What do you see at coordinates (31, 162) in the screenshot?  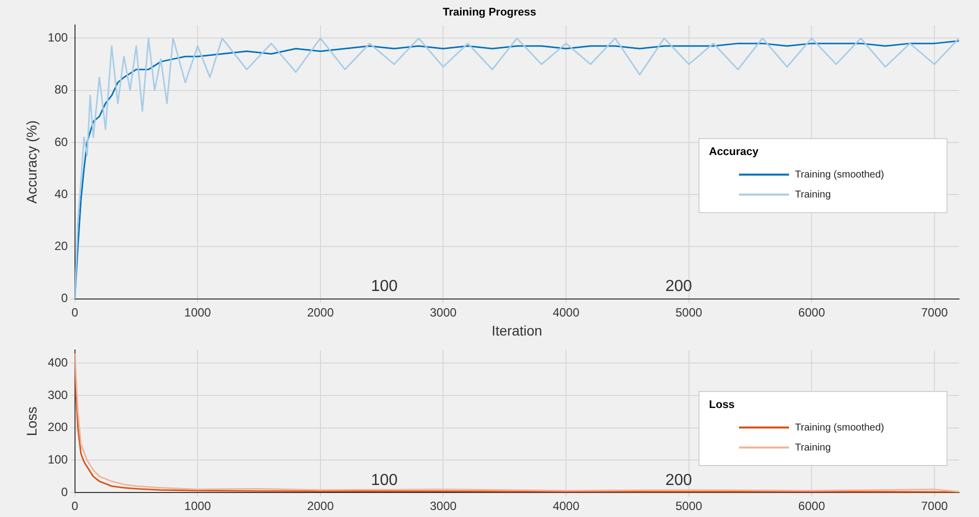 I see `y-axis-title: Accuracy (%)` at bounding box center [31, 162].